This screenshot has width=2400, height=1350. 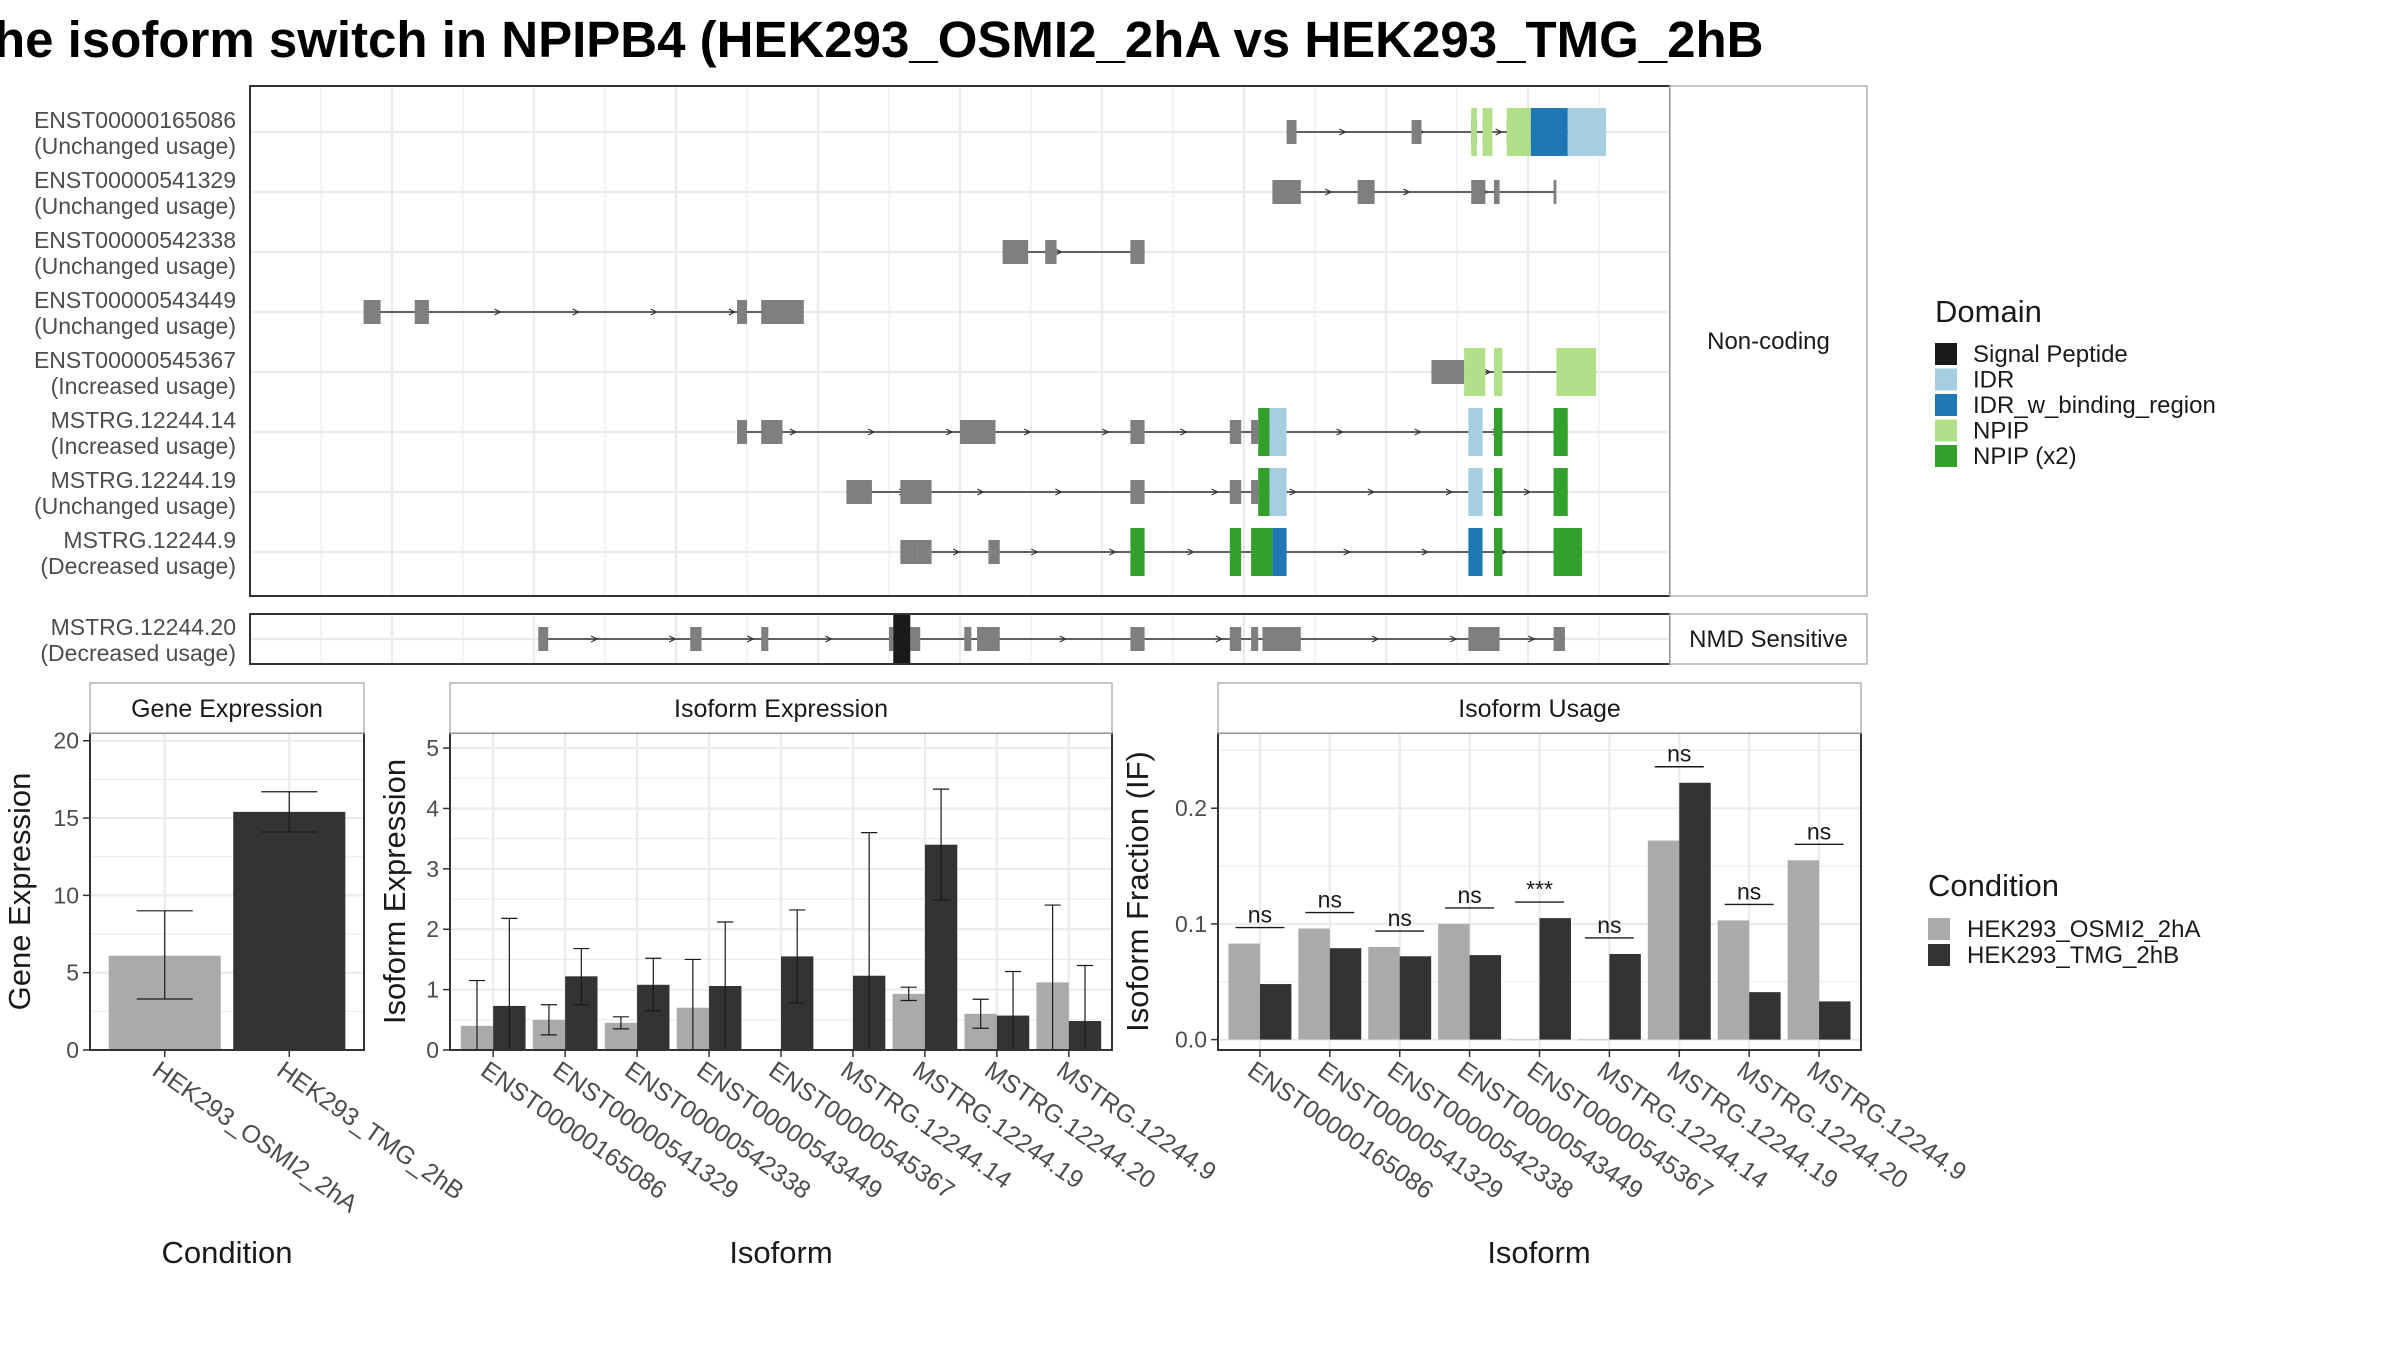 I want to click on y-tick-label: 3, so click(x=432, y=869).